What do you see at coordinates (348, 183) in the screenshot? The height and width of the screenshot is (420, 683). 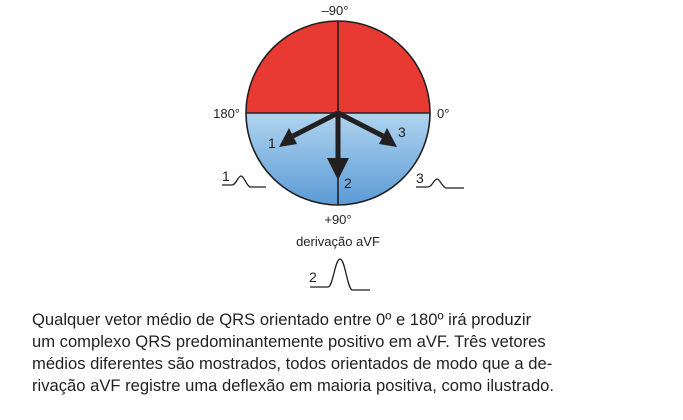 I see `vector-2-label: 2` at bounding box center [348, 183].